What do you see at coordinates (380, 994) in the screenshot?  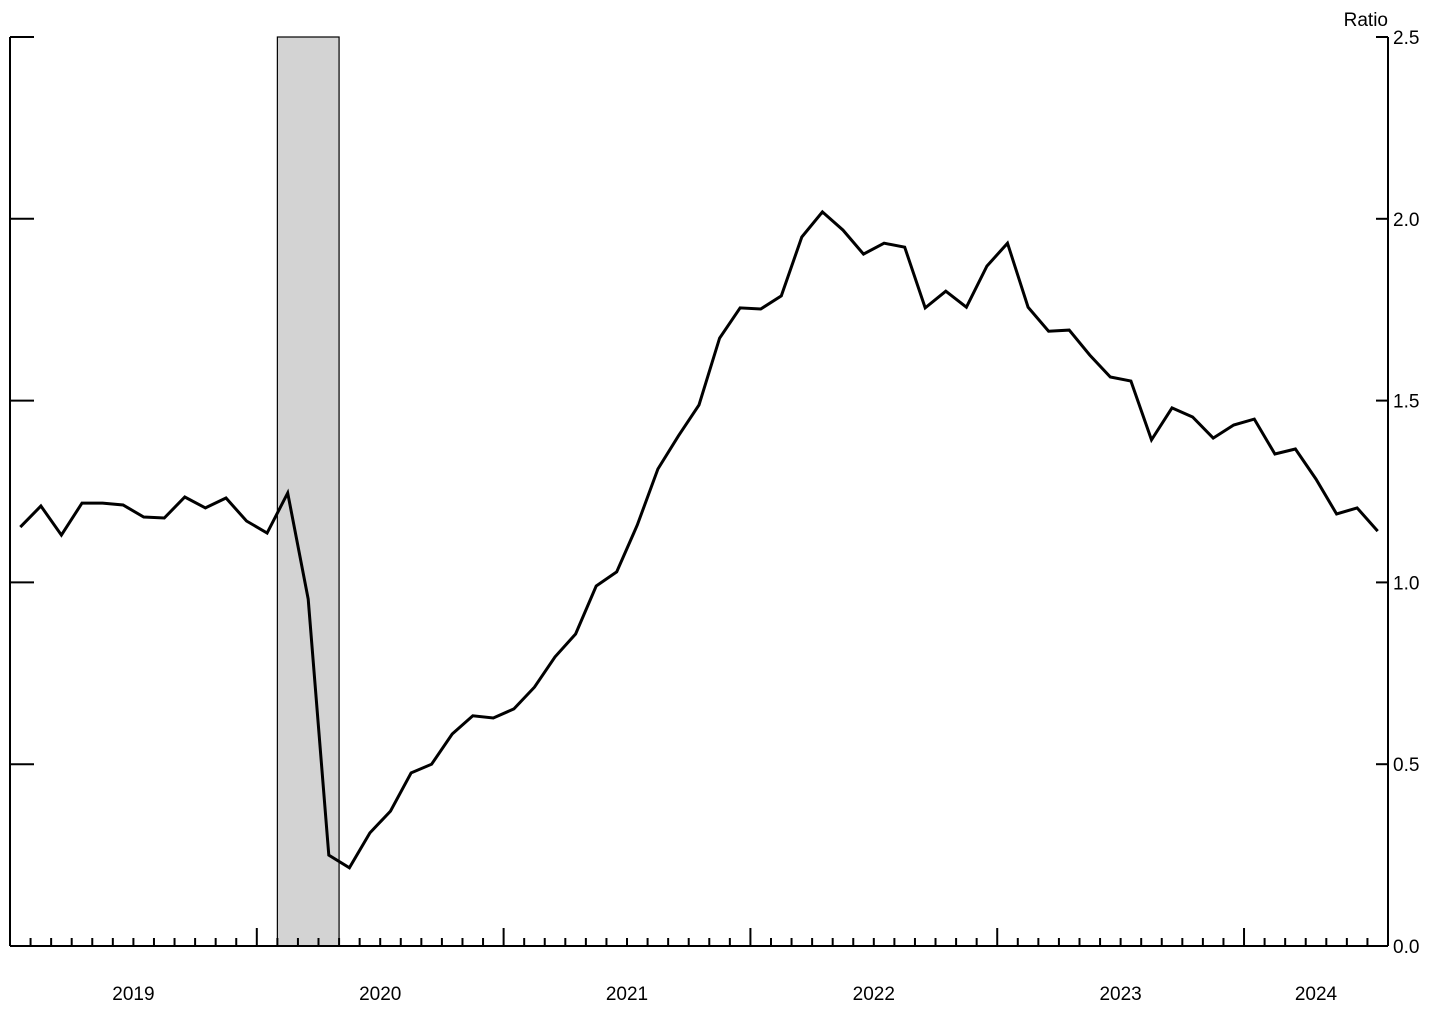 I see `x-tick-label: 2020` at bounding box center [380, 994].